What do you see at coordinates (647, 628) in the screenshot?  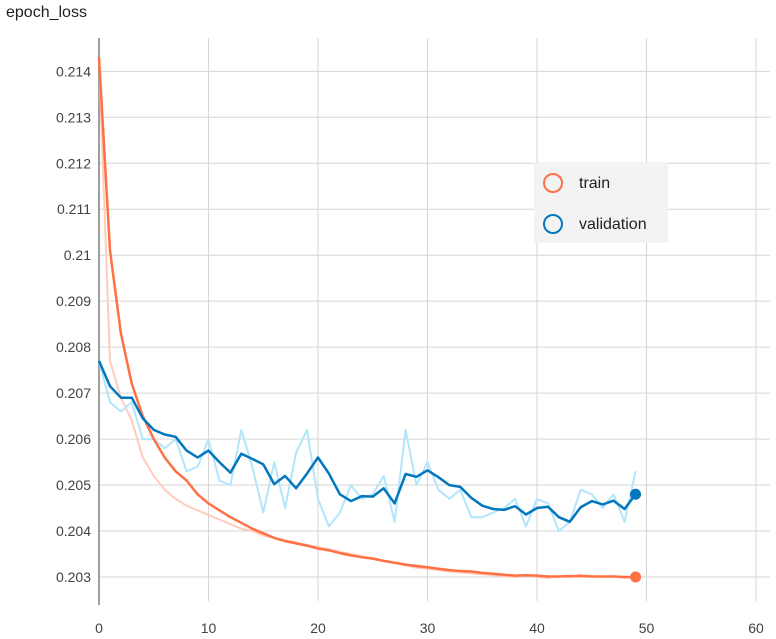 I see `x-tick-label: 50` at bounding box center [647, 628].